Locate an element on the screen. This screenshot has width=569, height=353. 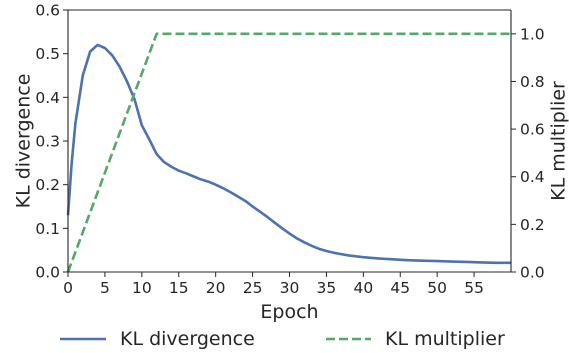
y-axis-title-left: KL divergence is located at coordinates (24, 141).